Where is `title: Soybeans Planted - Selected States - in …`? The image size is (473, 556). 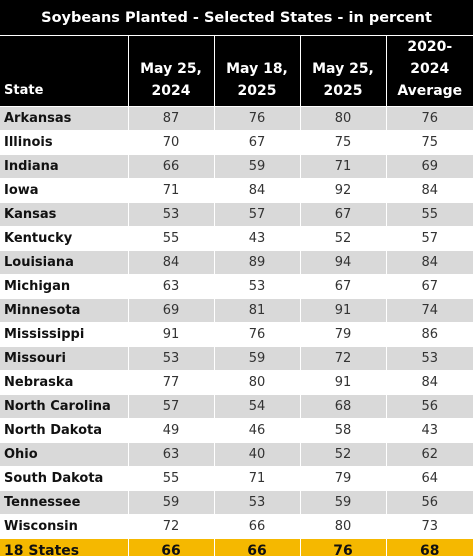
title: Soybeans Planted - Selected States - in … is located at coordinates (236, 18).